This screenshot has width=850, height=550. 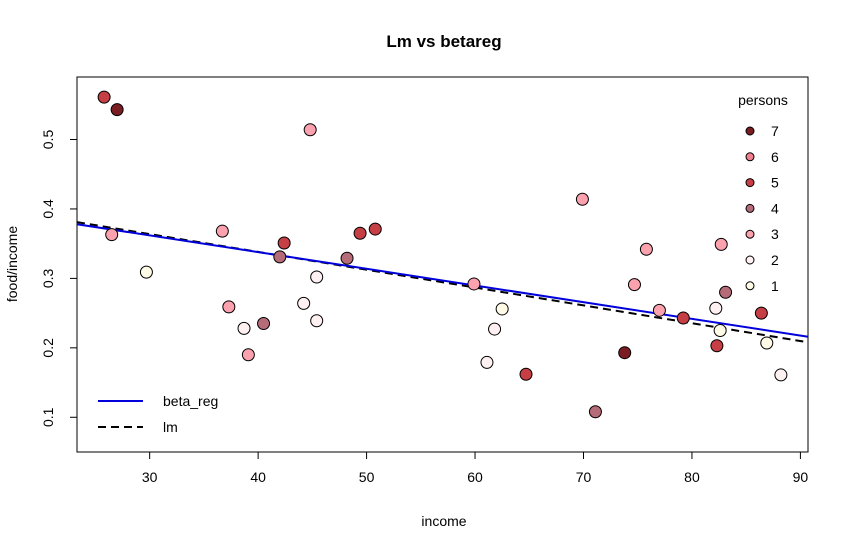 I want to click on y-tick-label: 0.2, so click(x=48, y=348).